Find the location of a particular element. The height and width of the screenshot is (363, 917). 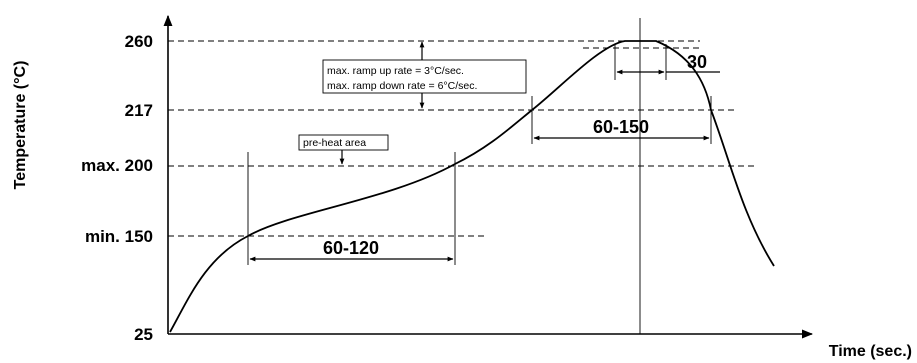

y-tick-label-217: 217 is located at coordinates (139, 110).